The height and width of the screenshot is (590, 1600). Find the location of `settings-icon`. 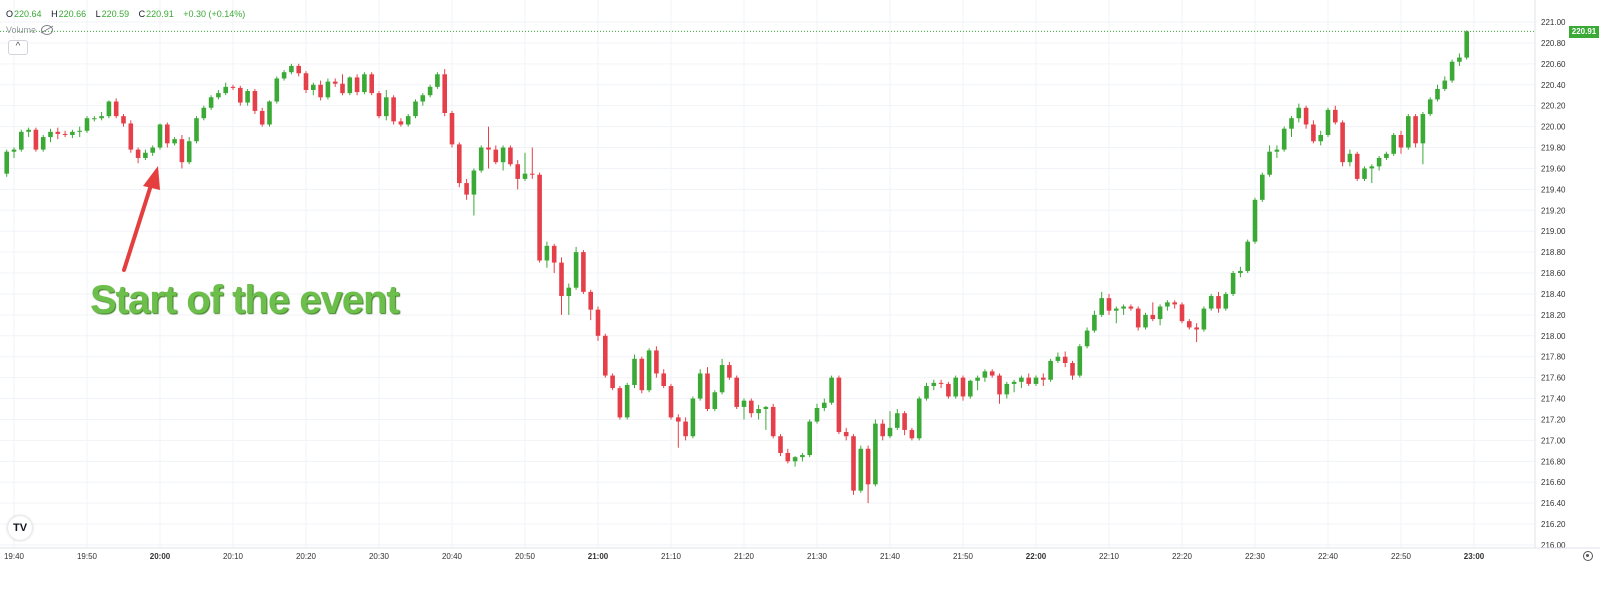

settings-icon is located at coordinates (1588, 556).